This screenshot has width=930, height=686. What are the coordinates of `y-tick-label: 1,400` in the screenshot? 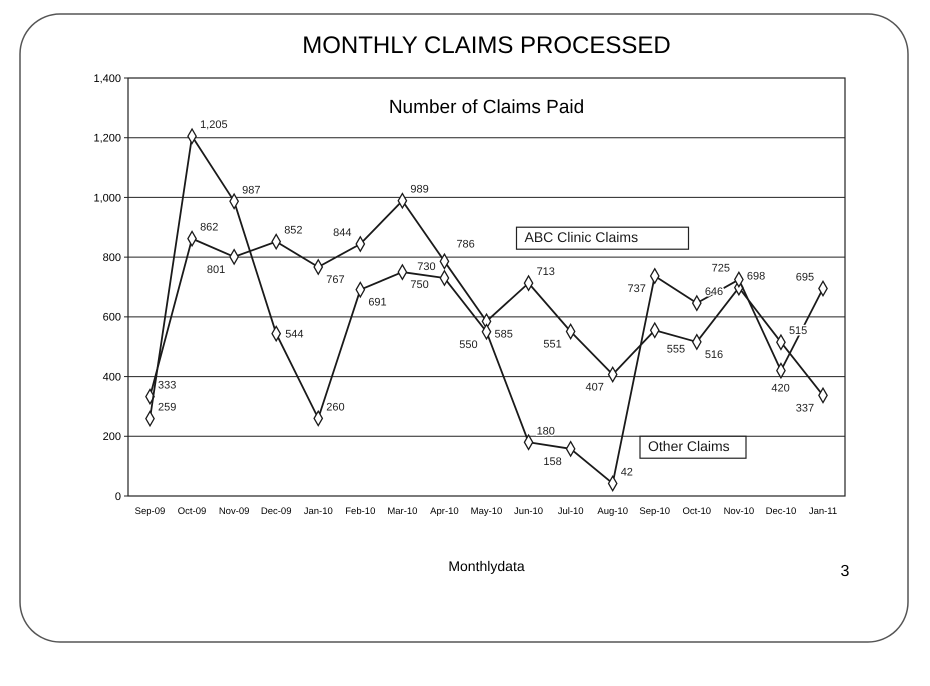 It's located at (107, 78).